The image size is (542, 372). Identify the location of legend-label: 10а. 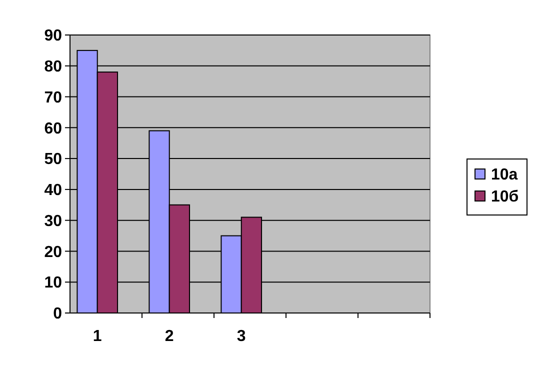
(504, 175).